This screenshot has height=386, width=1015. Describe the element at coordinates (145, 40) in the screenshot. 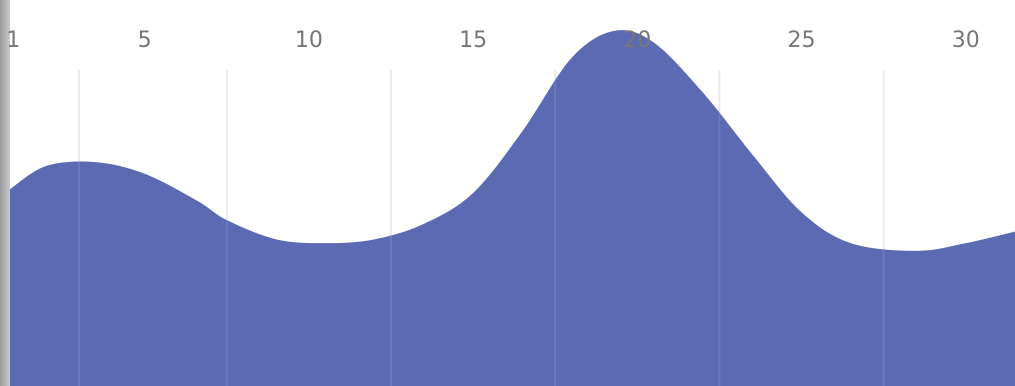

I see `x-tick-label-5: 5` at that location.